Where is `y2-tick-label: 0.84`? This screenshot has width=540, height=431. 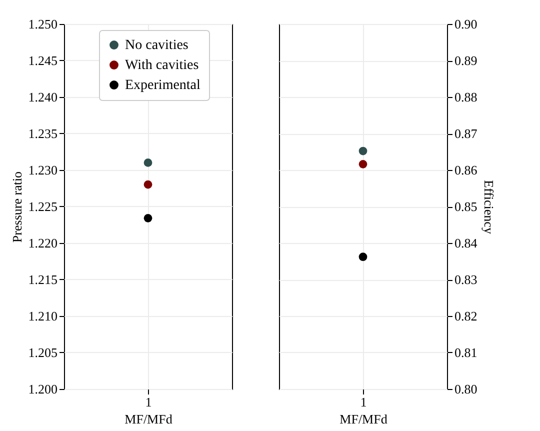 y2-tick-label: 0.84 is located at coordinates (466, 243).